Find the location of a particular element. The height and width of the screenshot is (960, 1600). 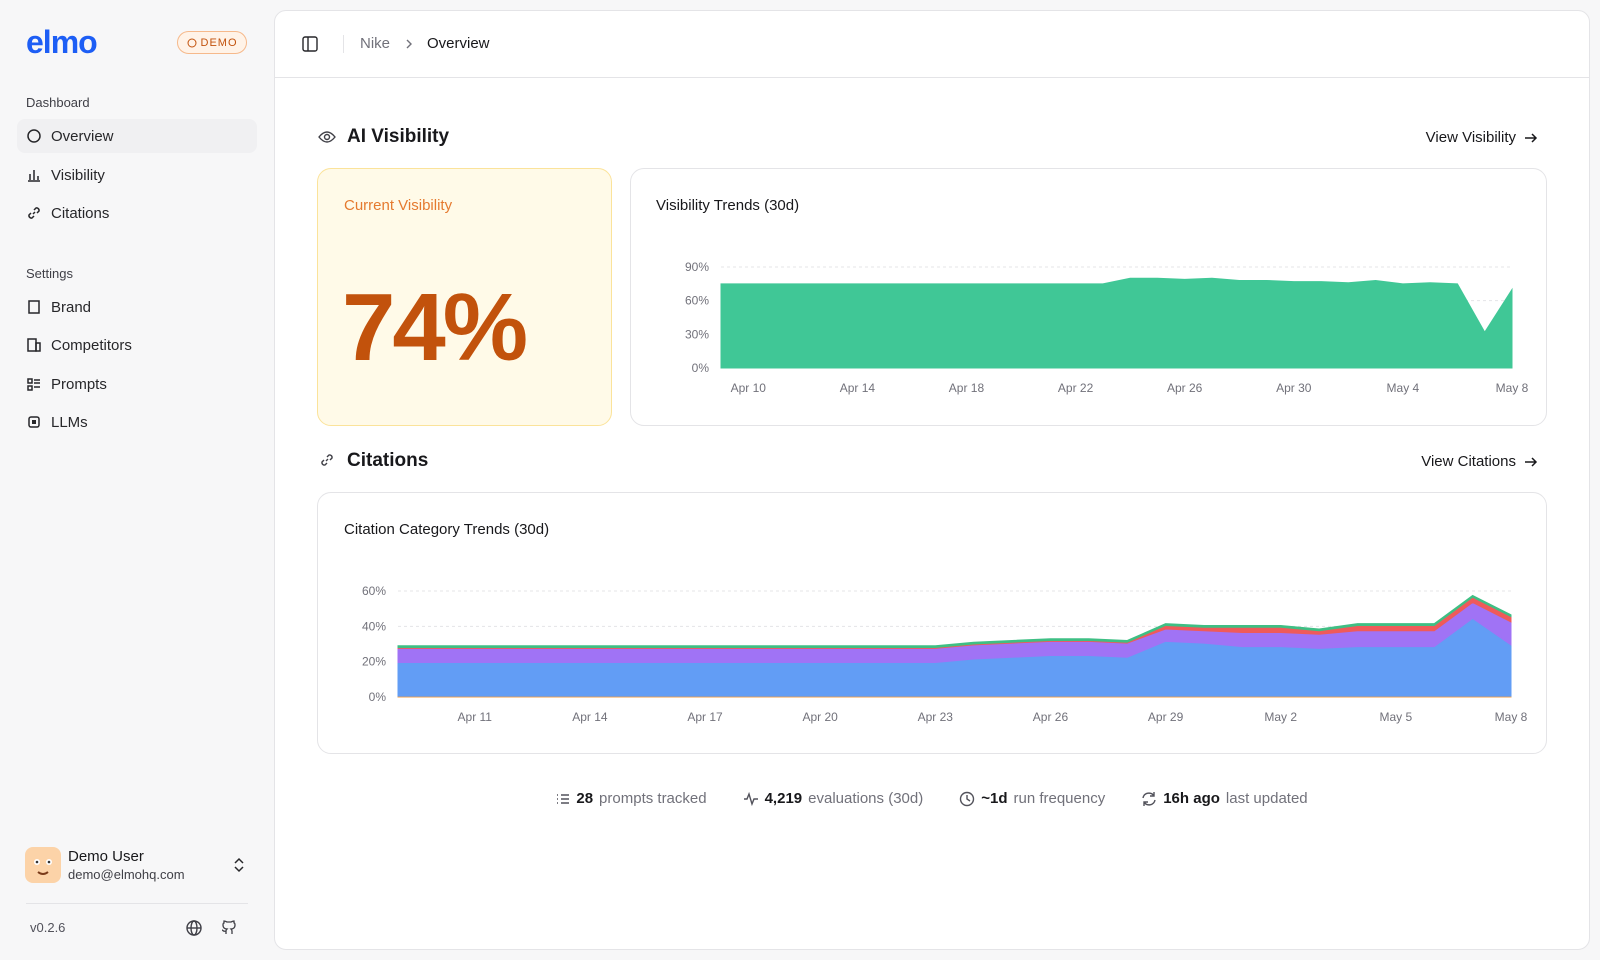

nav-label: Citations is located at coordinates (80, 213).